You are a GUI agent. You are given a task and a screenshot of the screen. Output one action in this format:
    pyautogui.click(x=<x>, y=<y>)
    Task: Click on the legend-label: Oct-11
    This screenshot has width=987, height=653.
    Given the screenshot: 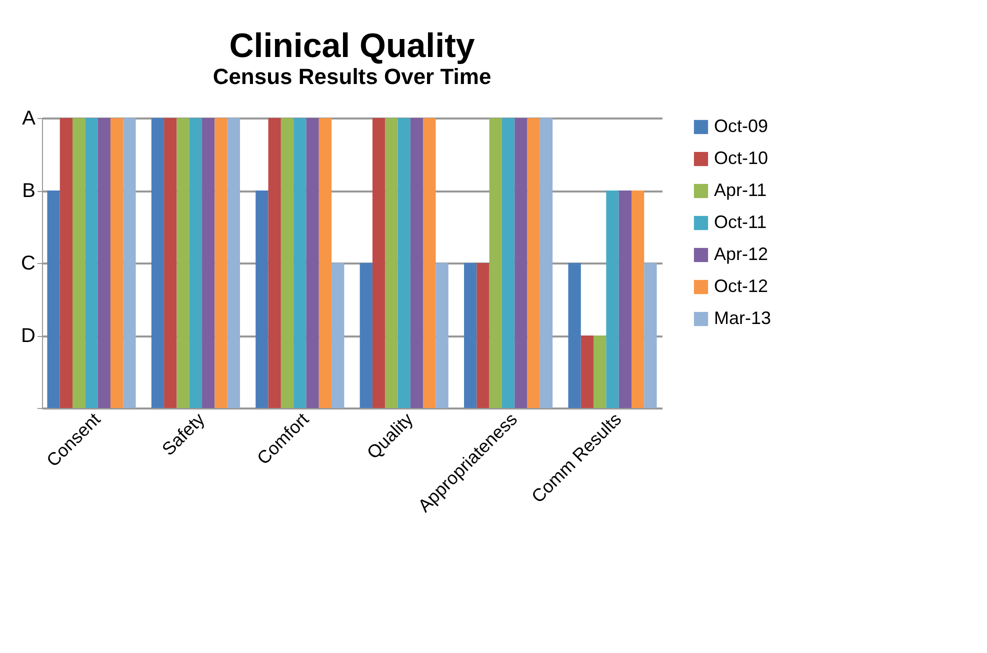 What is the action you would take?
    pyautogui.click(x=740, y=222)
    